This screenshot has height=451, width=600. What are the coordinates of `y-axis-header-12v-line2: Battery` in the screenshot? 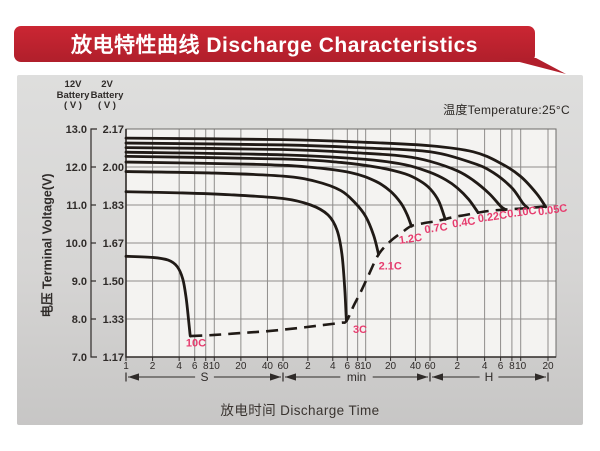 It's located at (73, 95).